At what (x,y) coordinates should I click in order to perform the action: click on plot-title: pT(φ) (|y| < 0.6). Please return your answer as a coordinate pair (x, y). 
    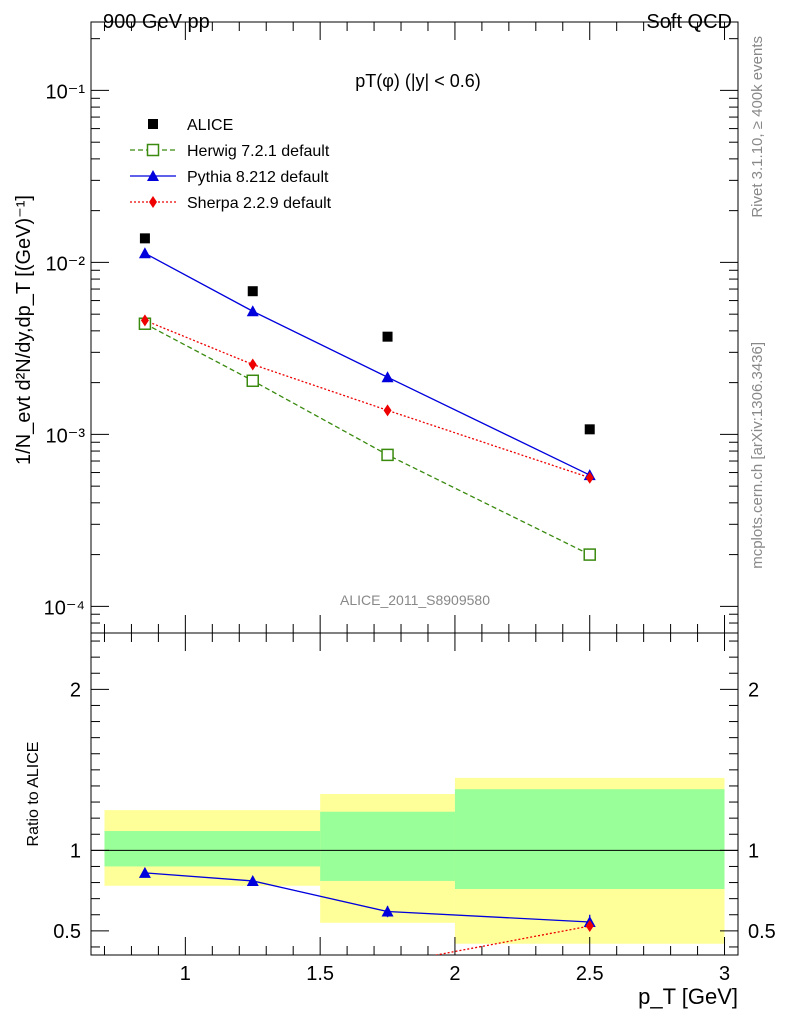
    Looking at the image, I should click on (418, 81).